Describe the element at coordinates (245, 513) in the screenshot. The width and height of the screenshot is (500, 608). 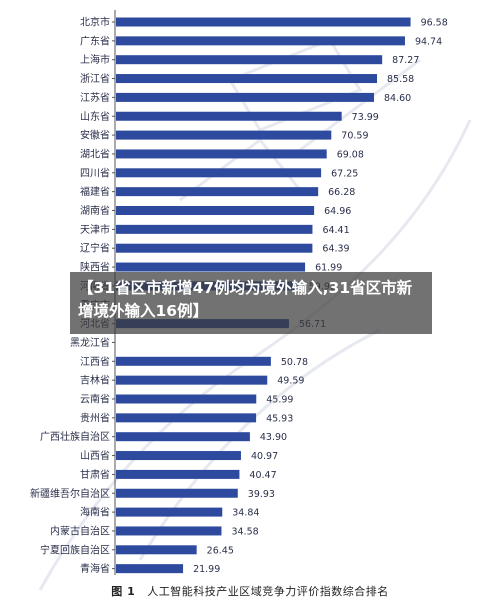
I see `value-label: 34.84` at that location.